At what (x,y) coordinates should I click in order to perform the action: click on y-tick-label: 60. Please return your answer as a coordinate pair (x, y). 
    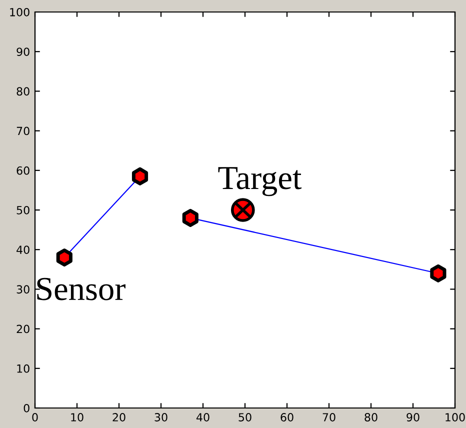
    Looking at the image, I should click on (23, 170).